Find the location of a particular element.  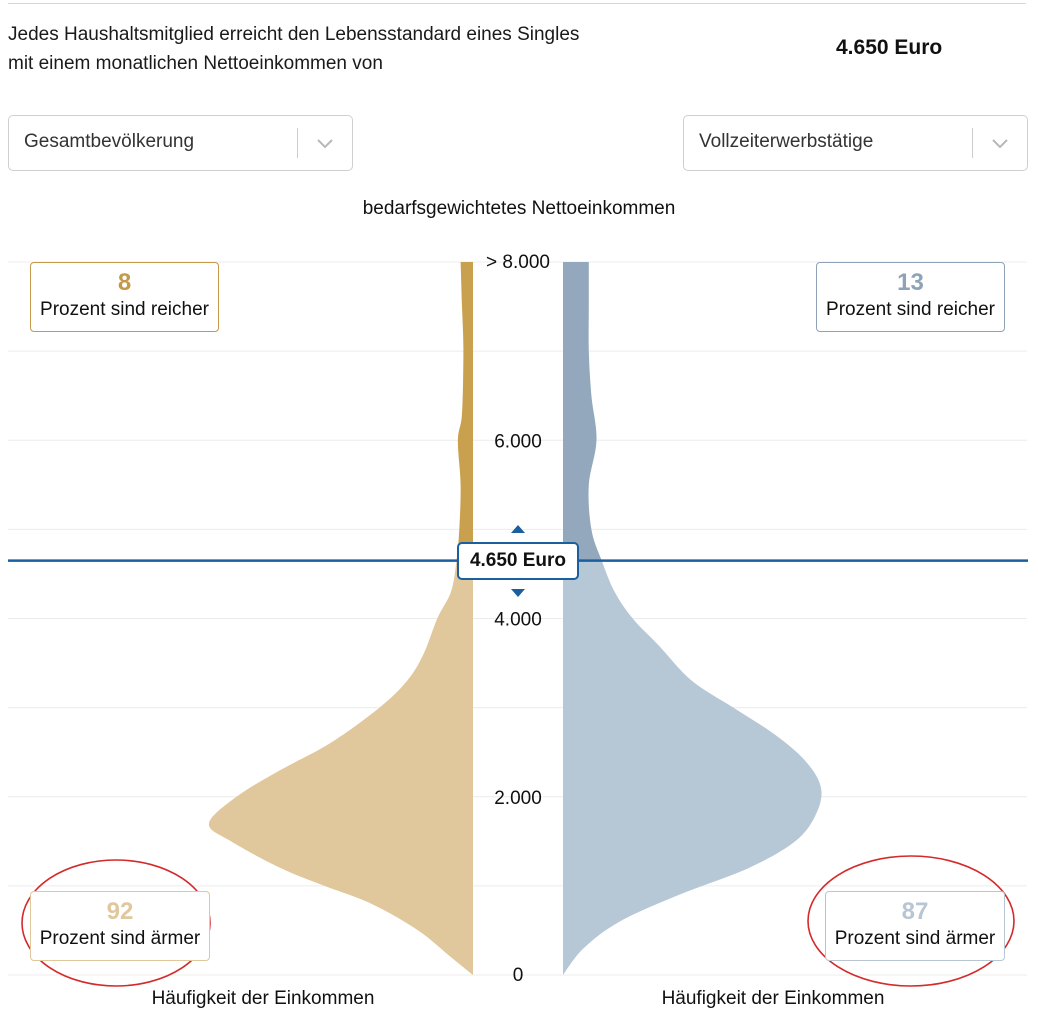

triangle-down-icon is located at coordinates (518, 593).